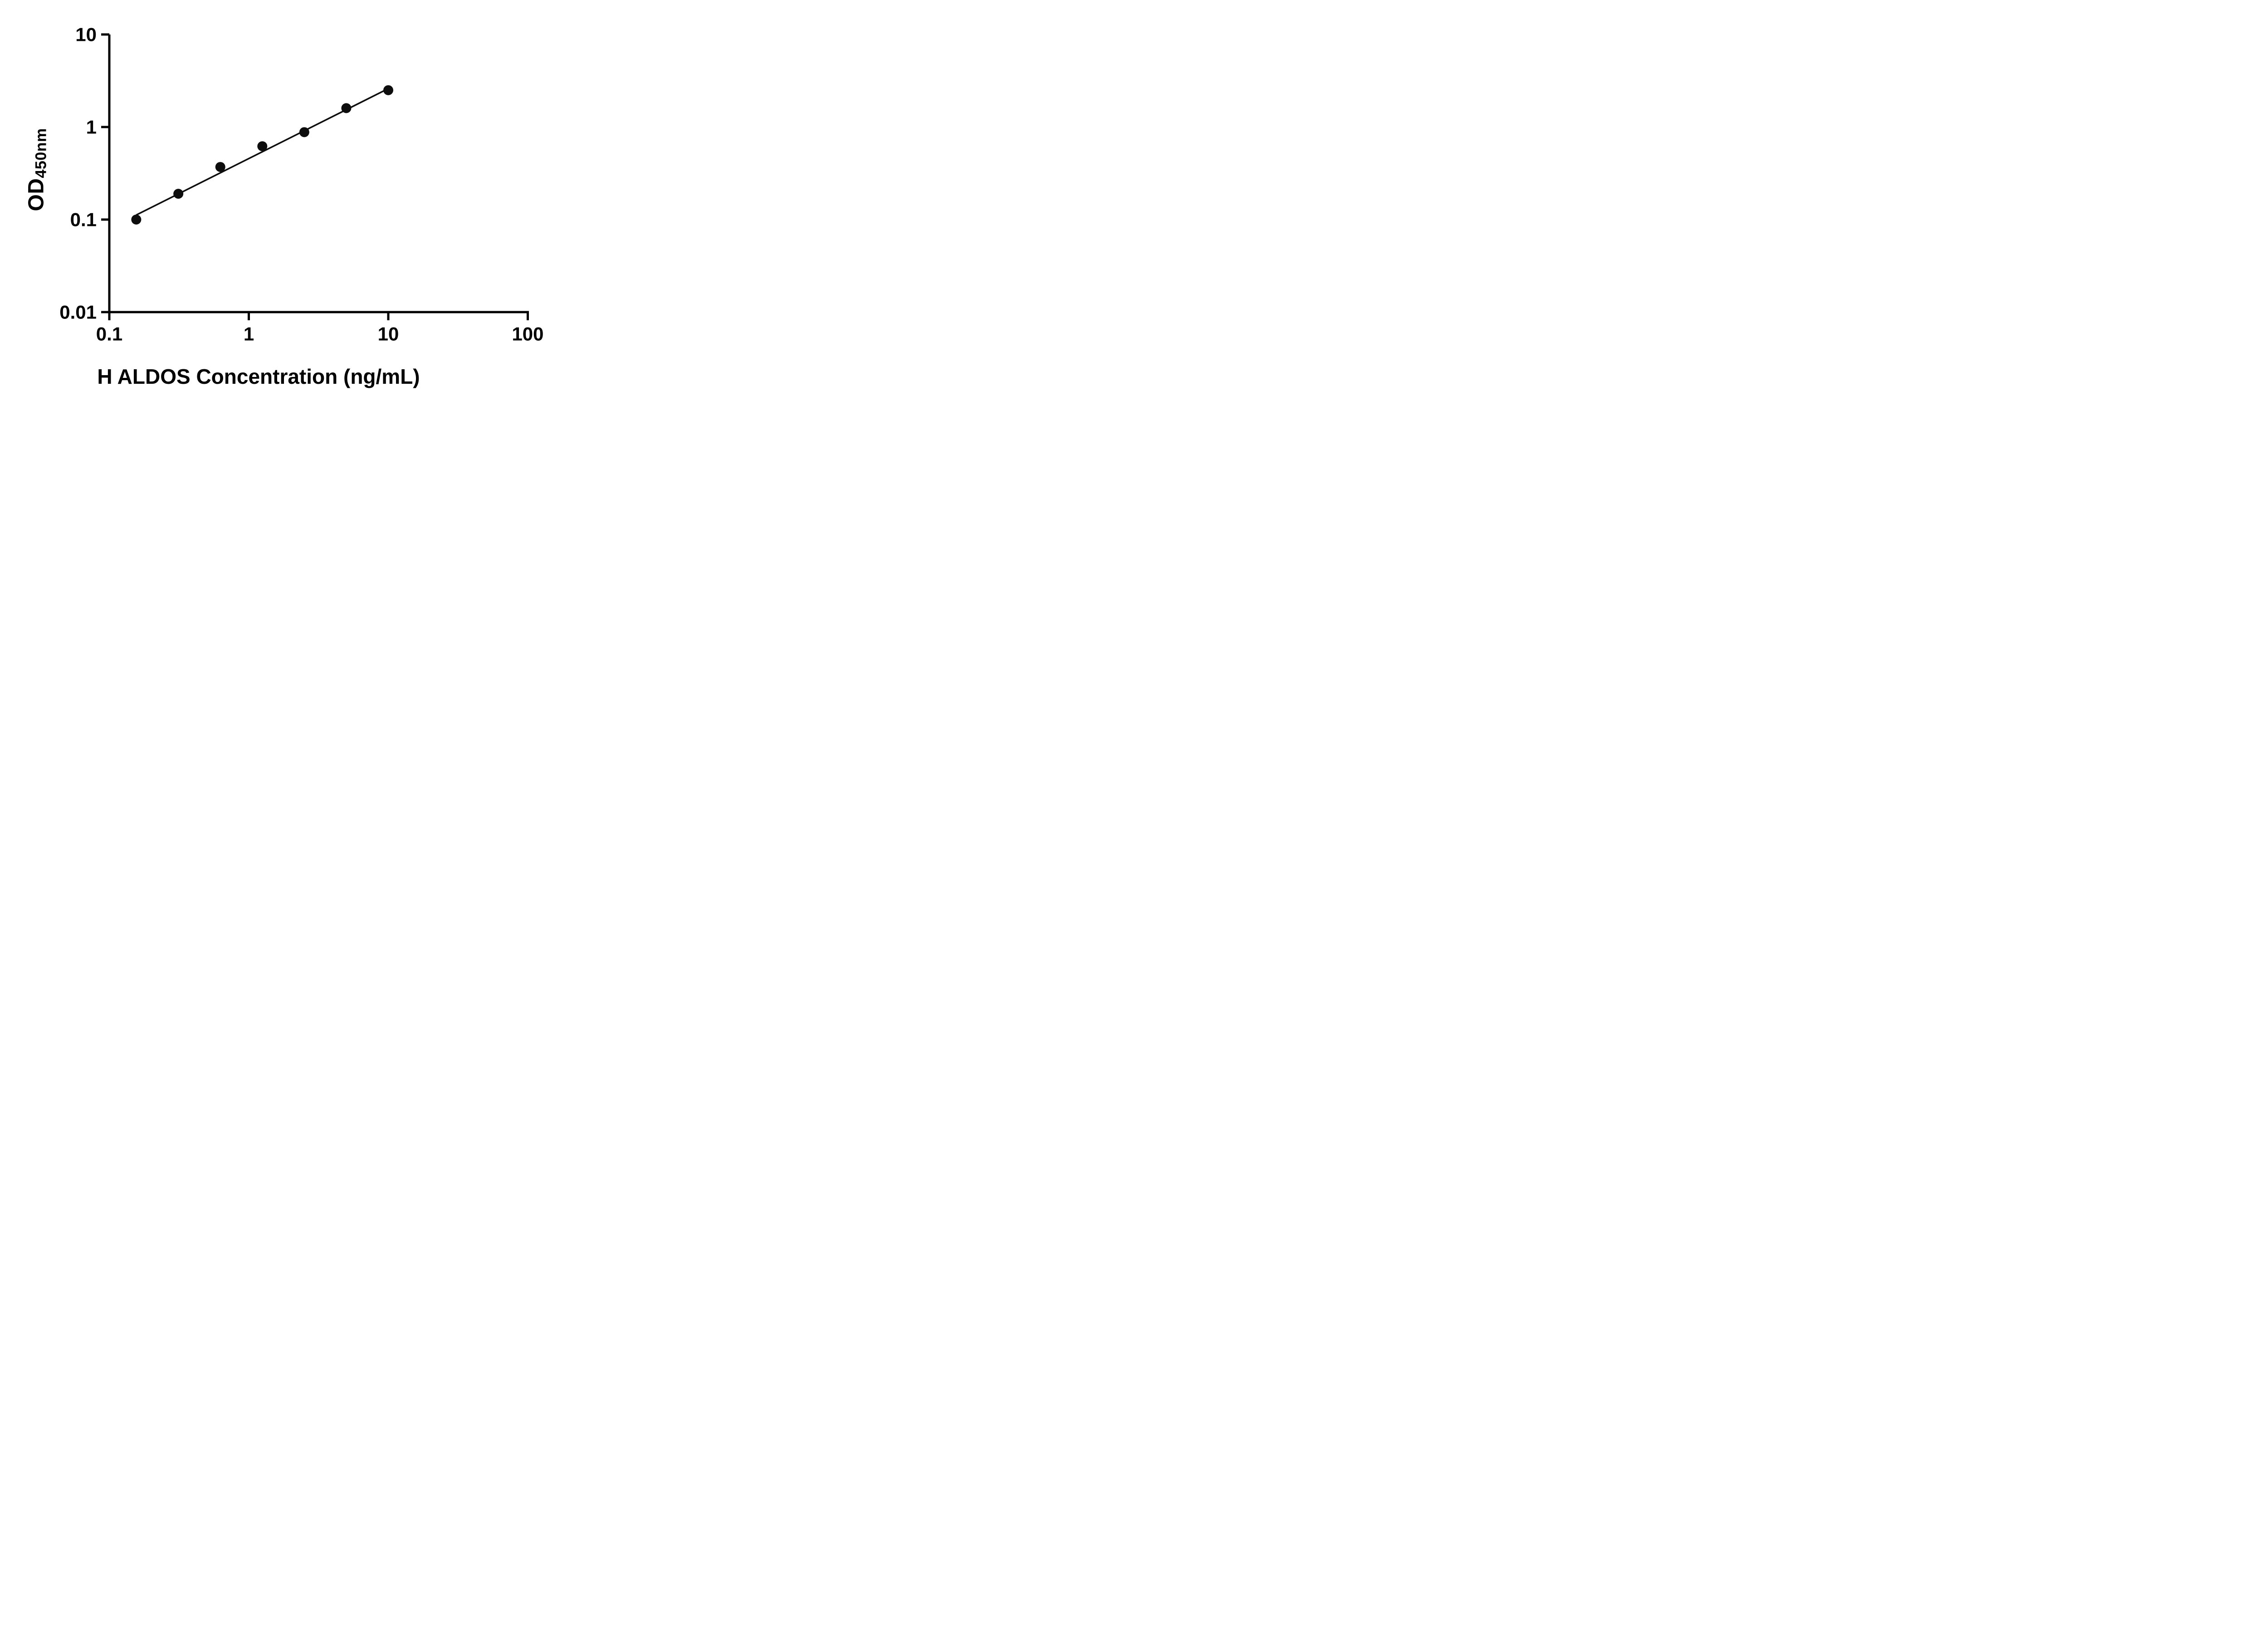 This screenshot has height=1629, width=2268. I want to click on x-tick-label: 0.1, so click(109, 333).